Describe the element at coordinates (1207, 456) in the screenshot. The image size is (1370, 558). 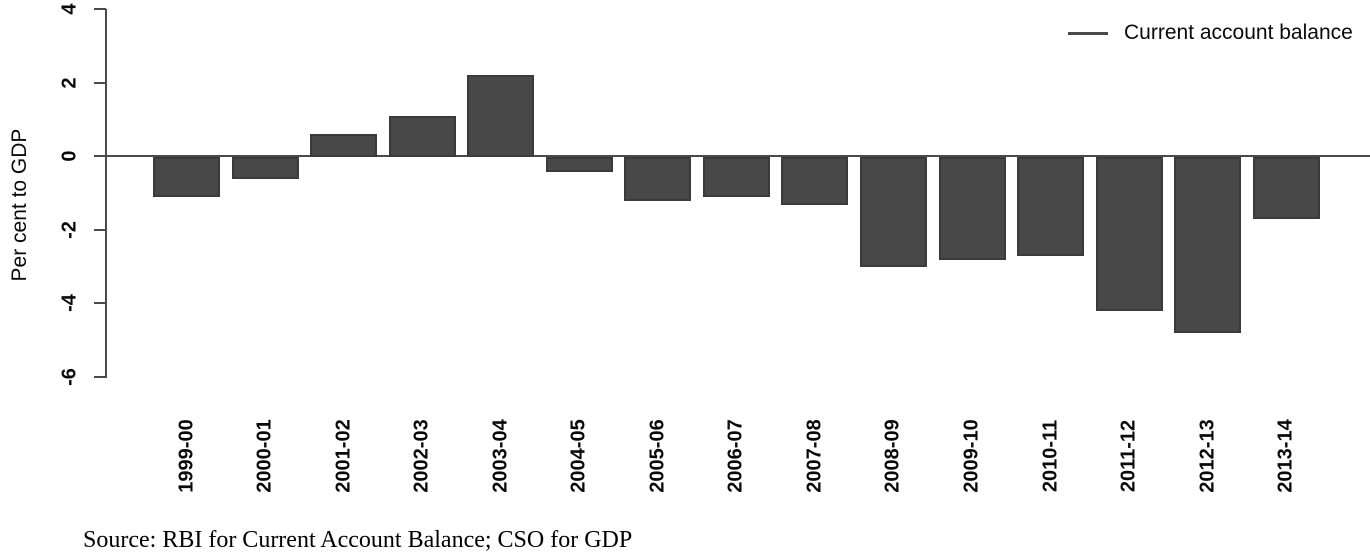
I see `x-axis-label: 2012-13` at that location.